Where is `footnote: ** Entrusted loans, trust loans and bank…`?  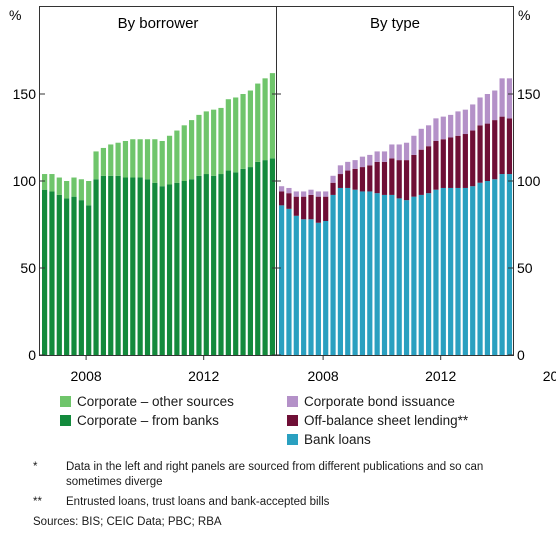 footnote: ** Entrusted loans, trust loans and bank… is located at coordinates (283, 502).